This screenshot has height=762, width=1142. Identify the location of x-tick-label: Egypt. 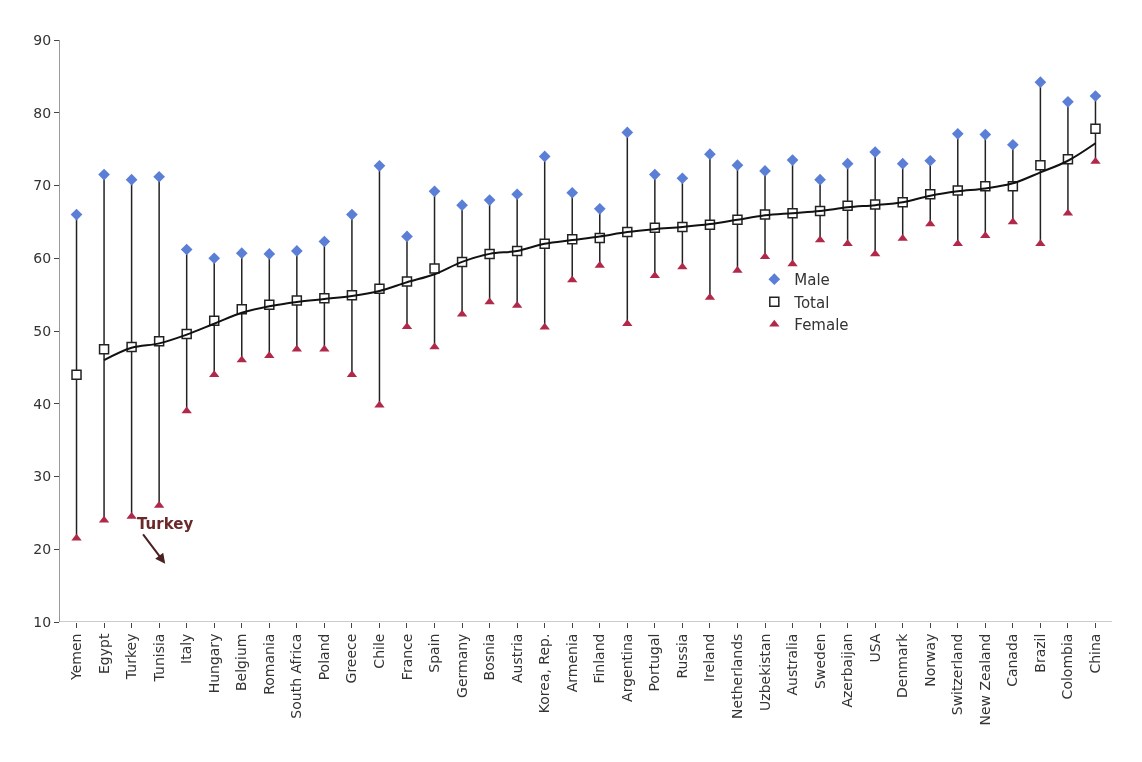
(103, 654).